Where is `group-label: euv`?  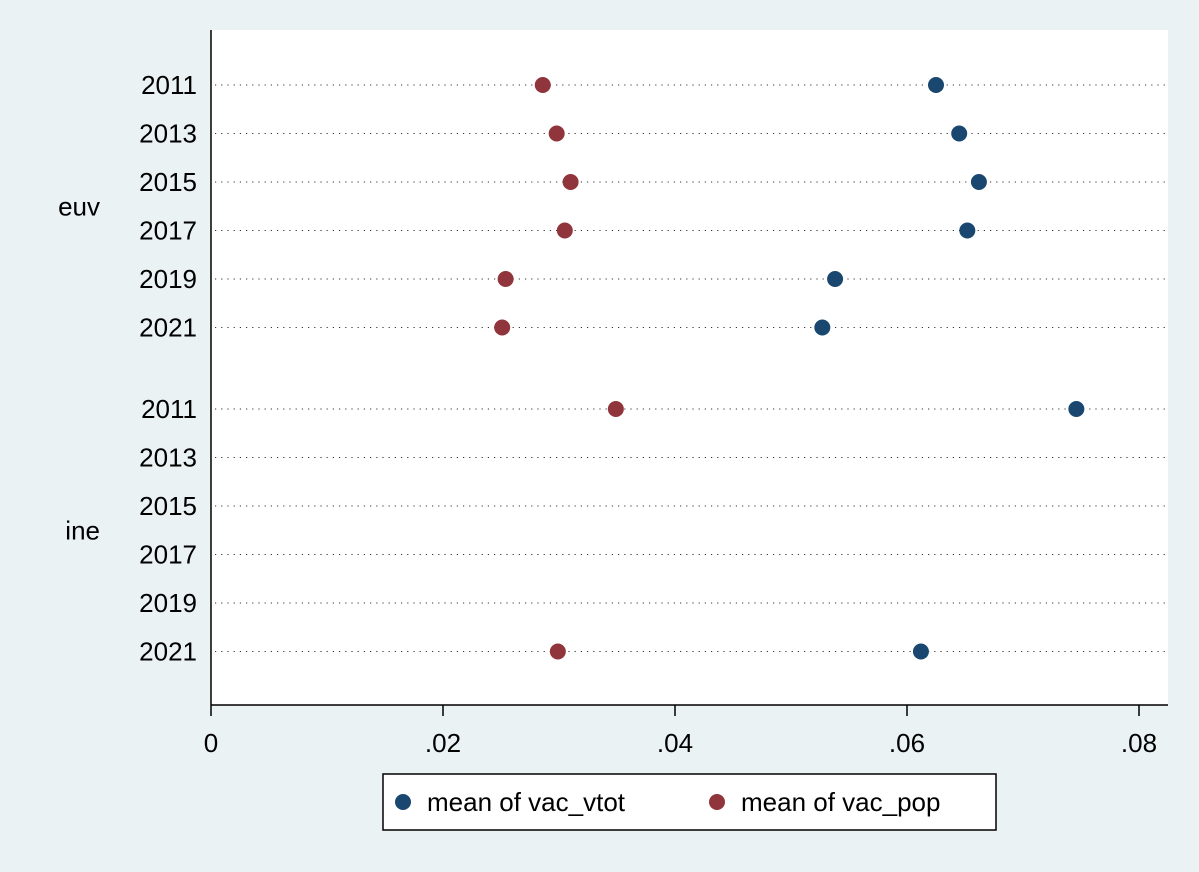 group-label: euv is located at coordinates (79, 206).